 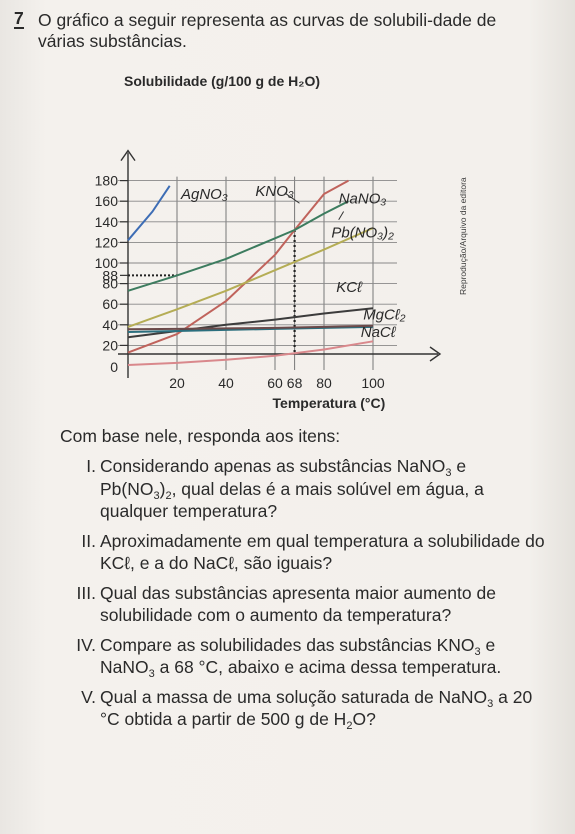 What do you see at coordinates (379, 332) in the screenshot?
I see `series-label: NaCℓ` at bounding box center [379, 332].